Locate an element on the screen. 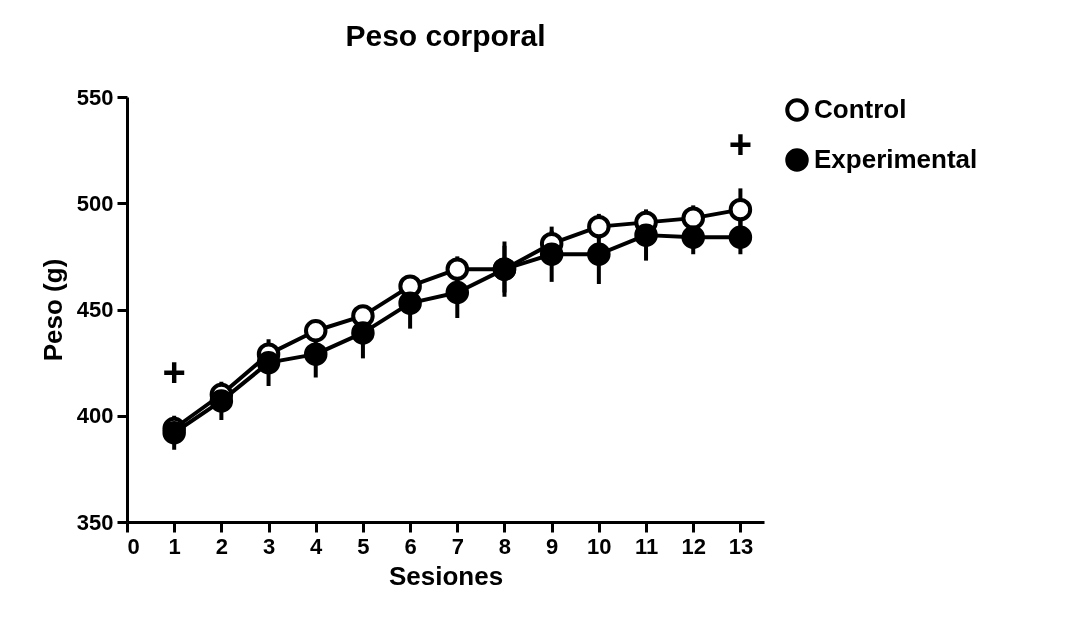 This screenshot has width=1069, height=619. legend-label: Experimental is located at coordinates (896, 159).